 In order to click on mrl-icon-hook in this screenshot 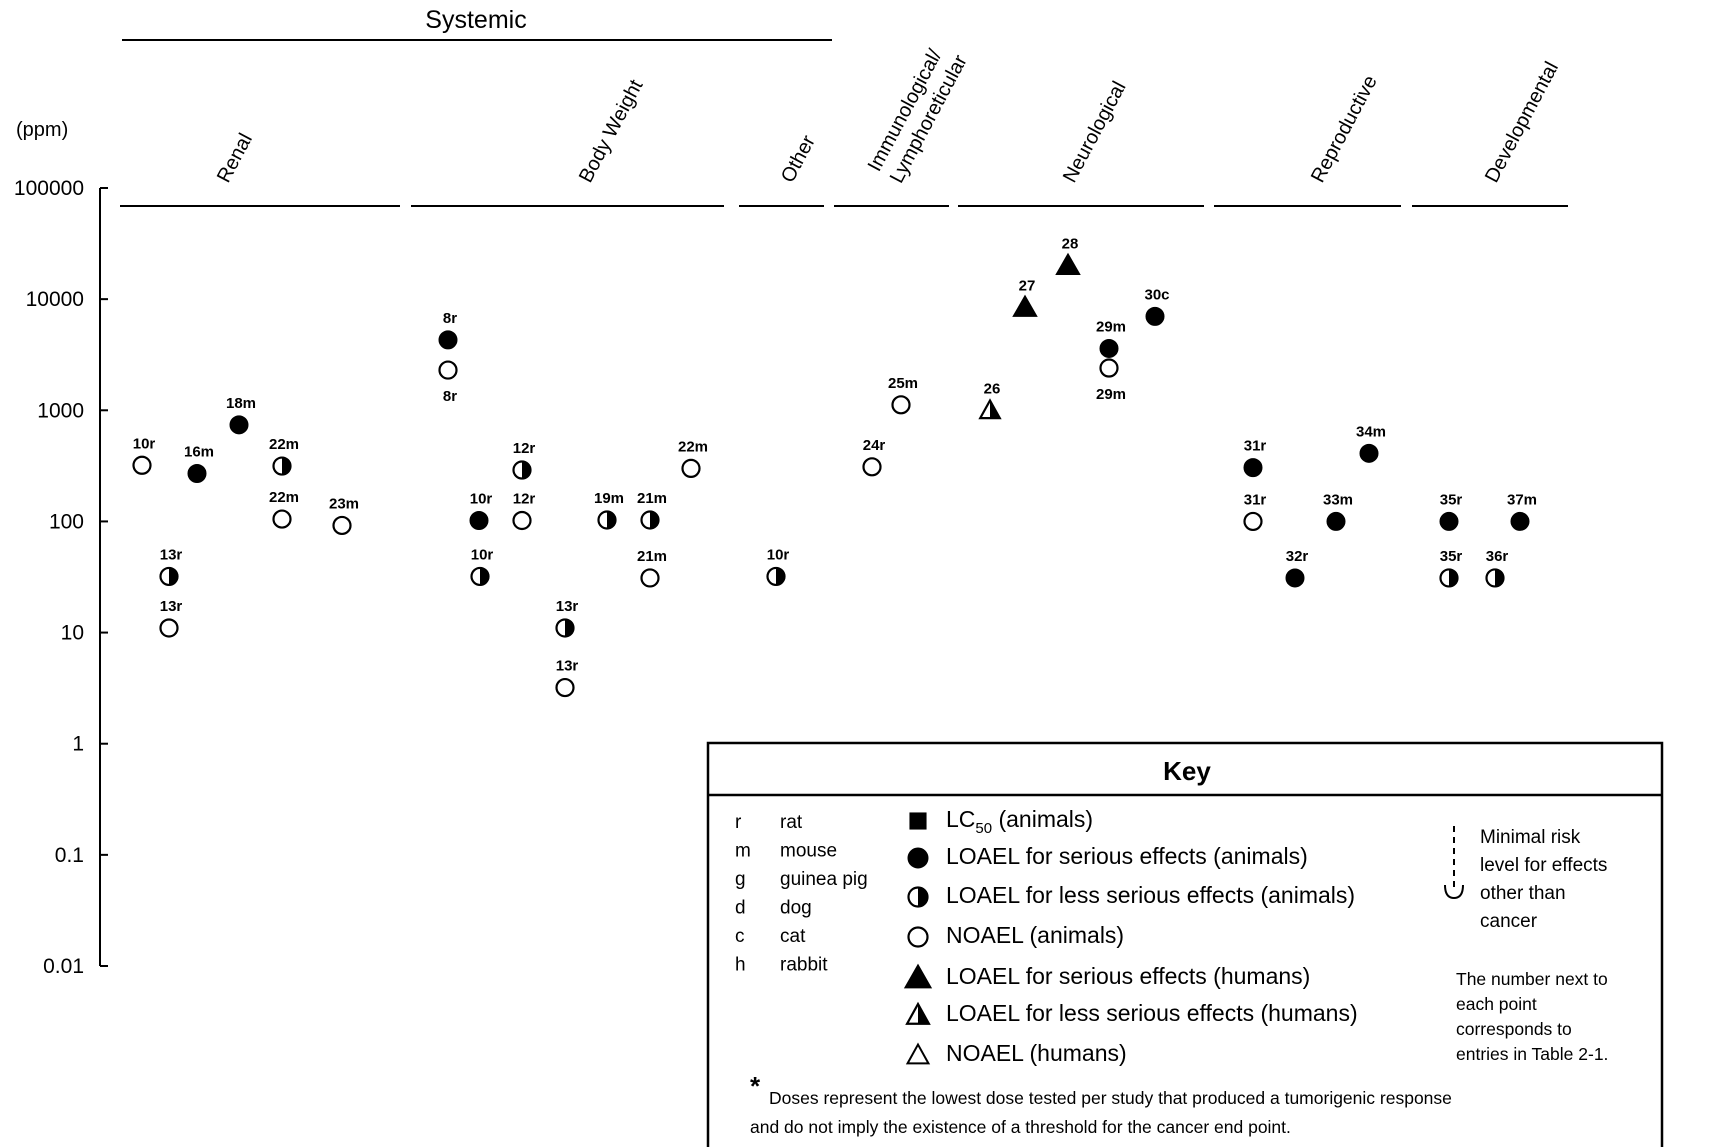, I will do `click(1454, 892)`.